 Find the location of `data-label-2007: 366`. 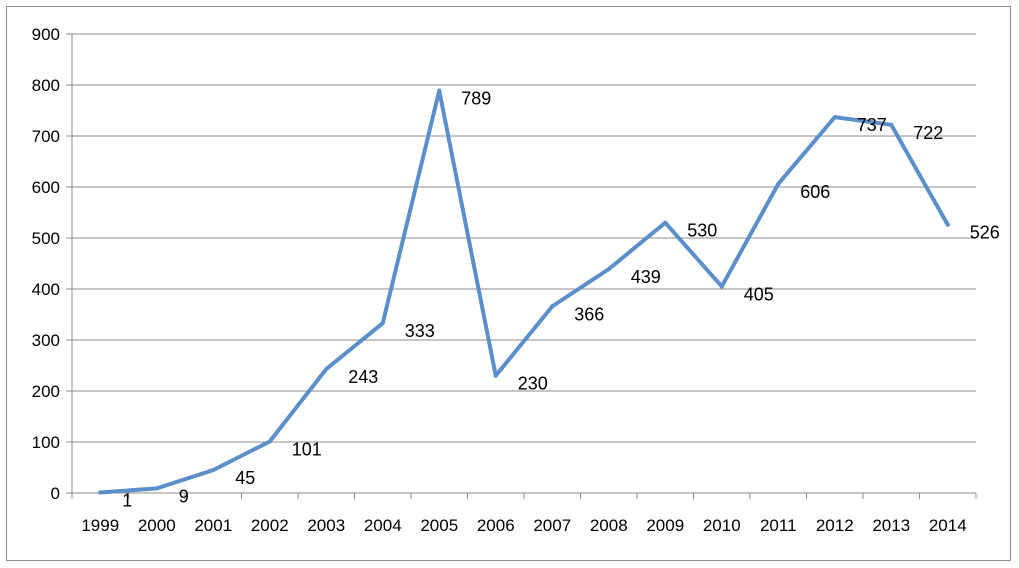

data-label-2007: 366 is located at coordinates (589, 314).